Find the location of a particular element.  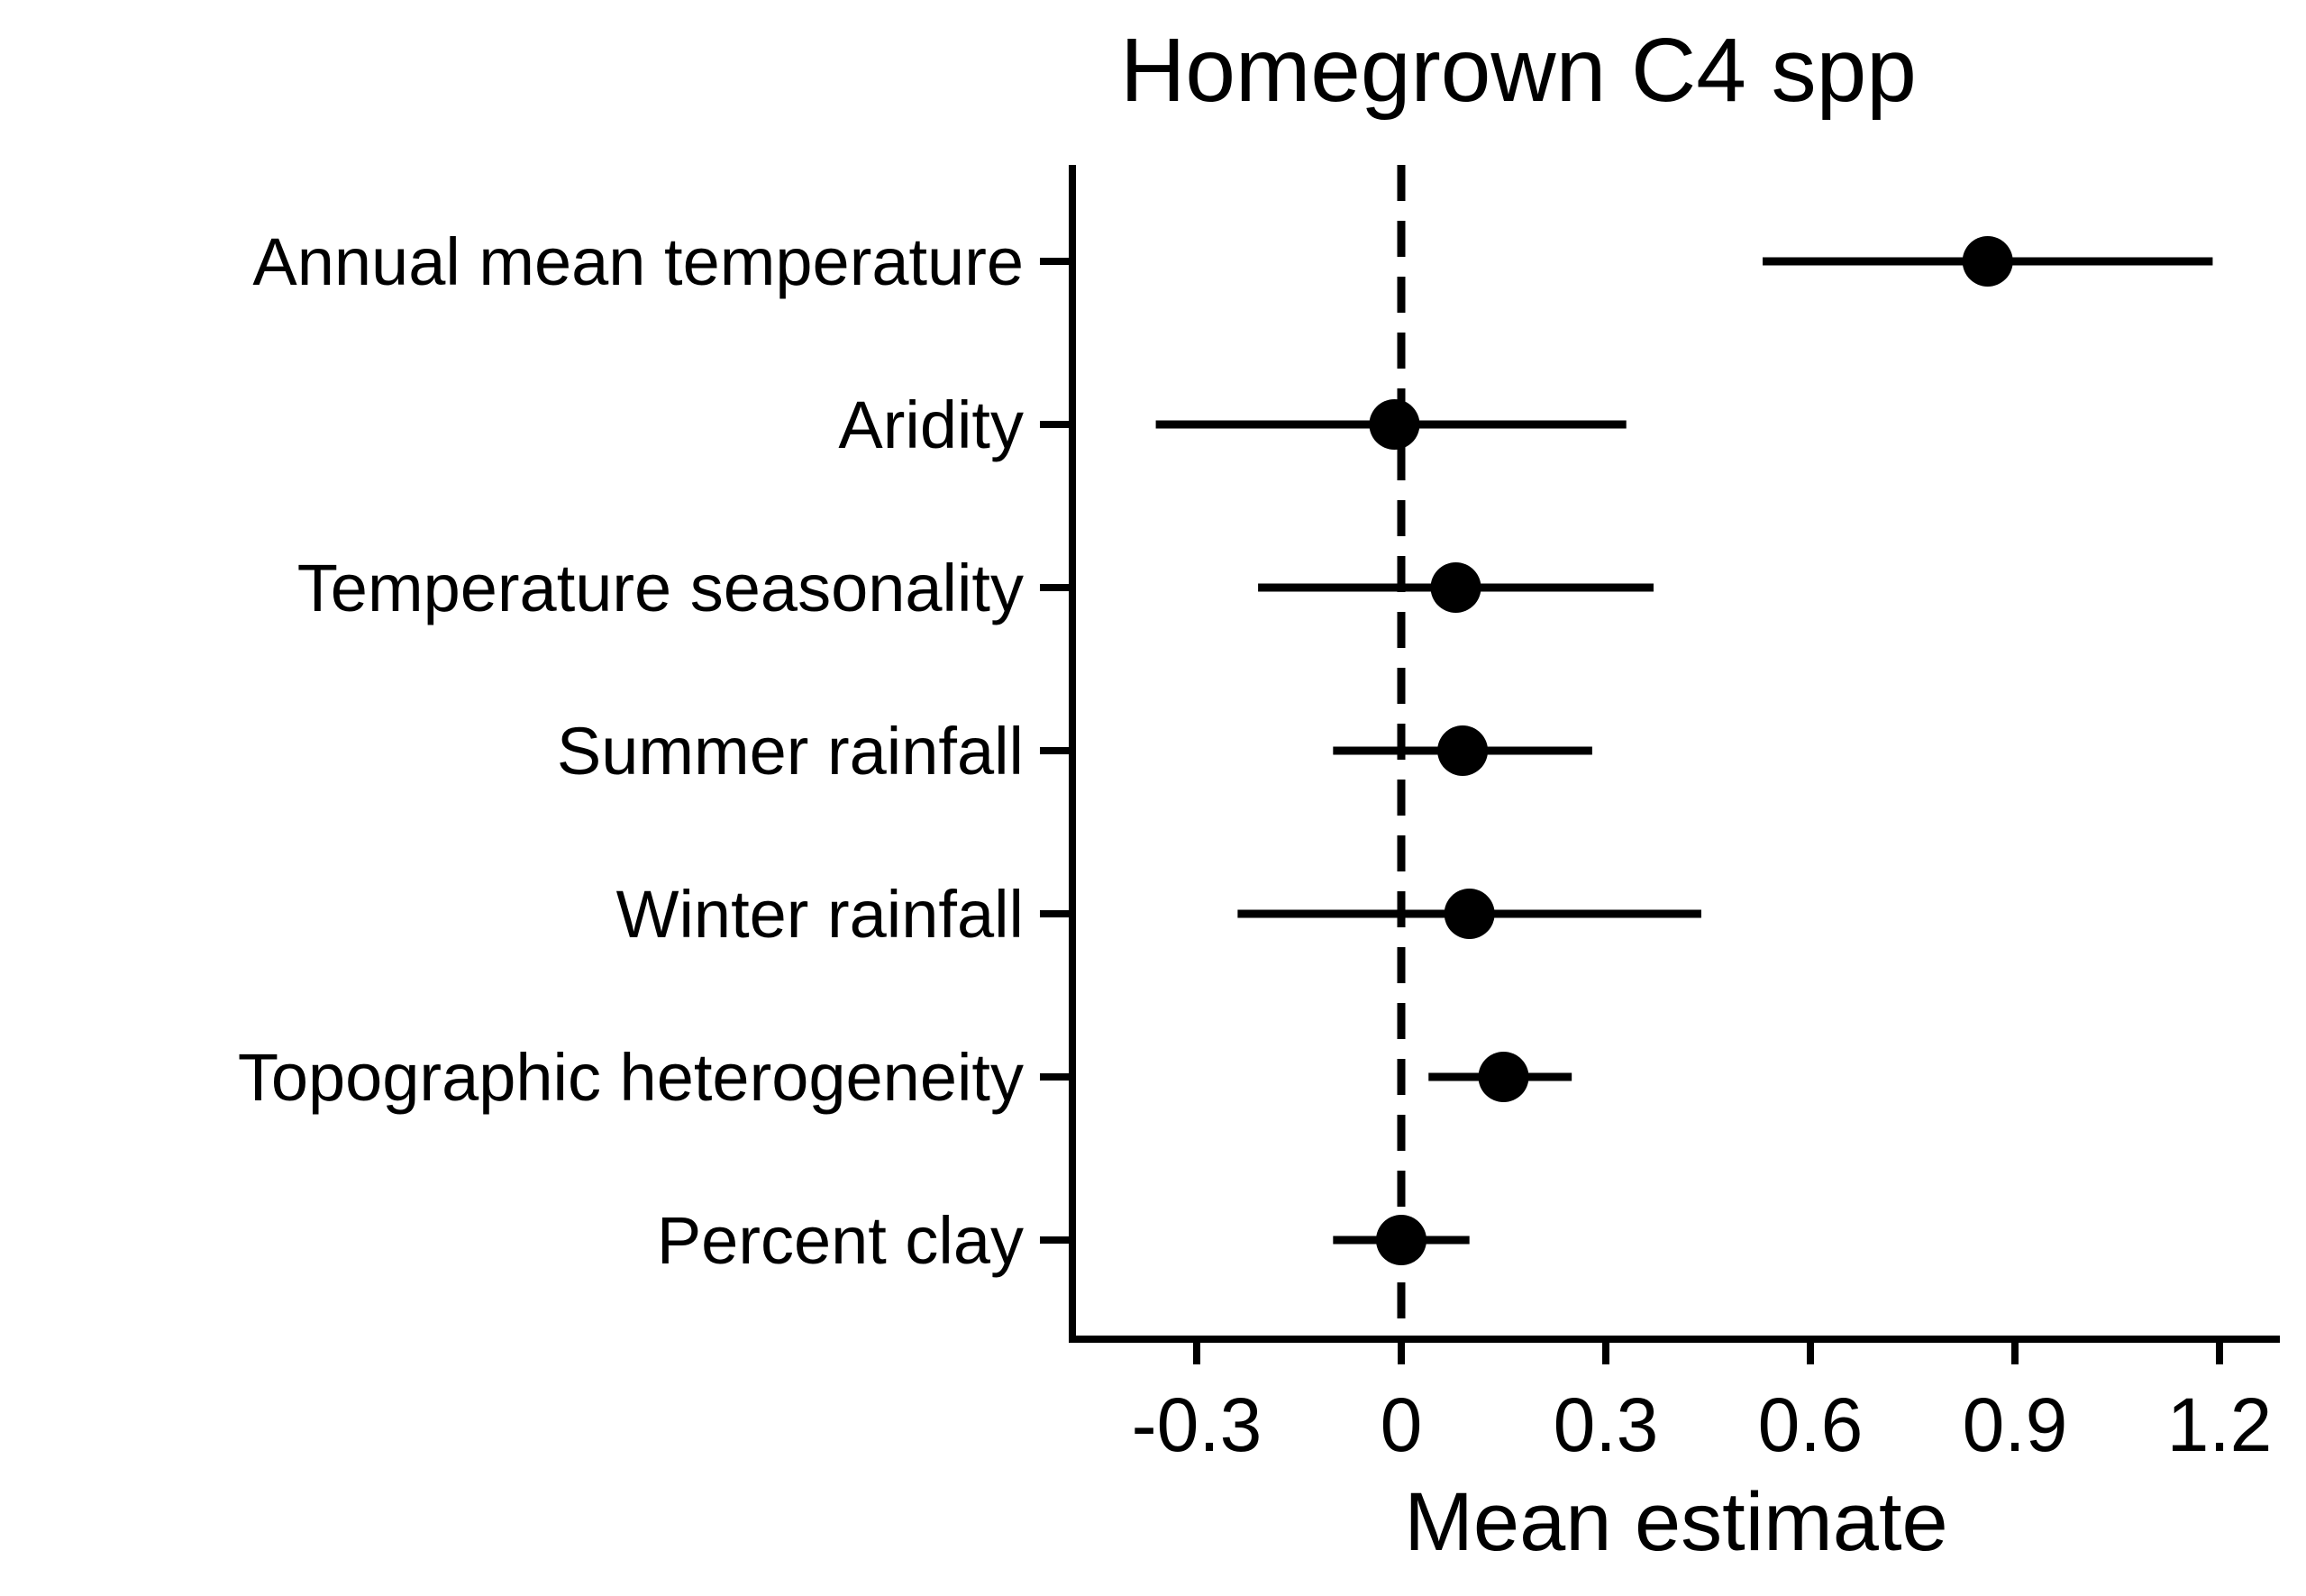

y-tick-label: Percent clay is located at coordinates (841, 1240).